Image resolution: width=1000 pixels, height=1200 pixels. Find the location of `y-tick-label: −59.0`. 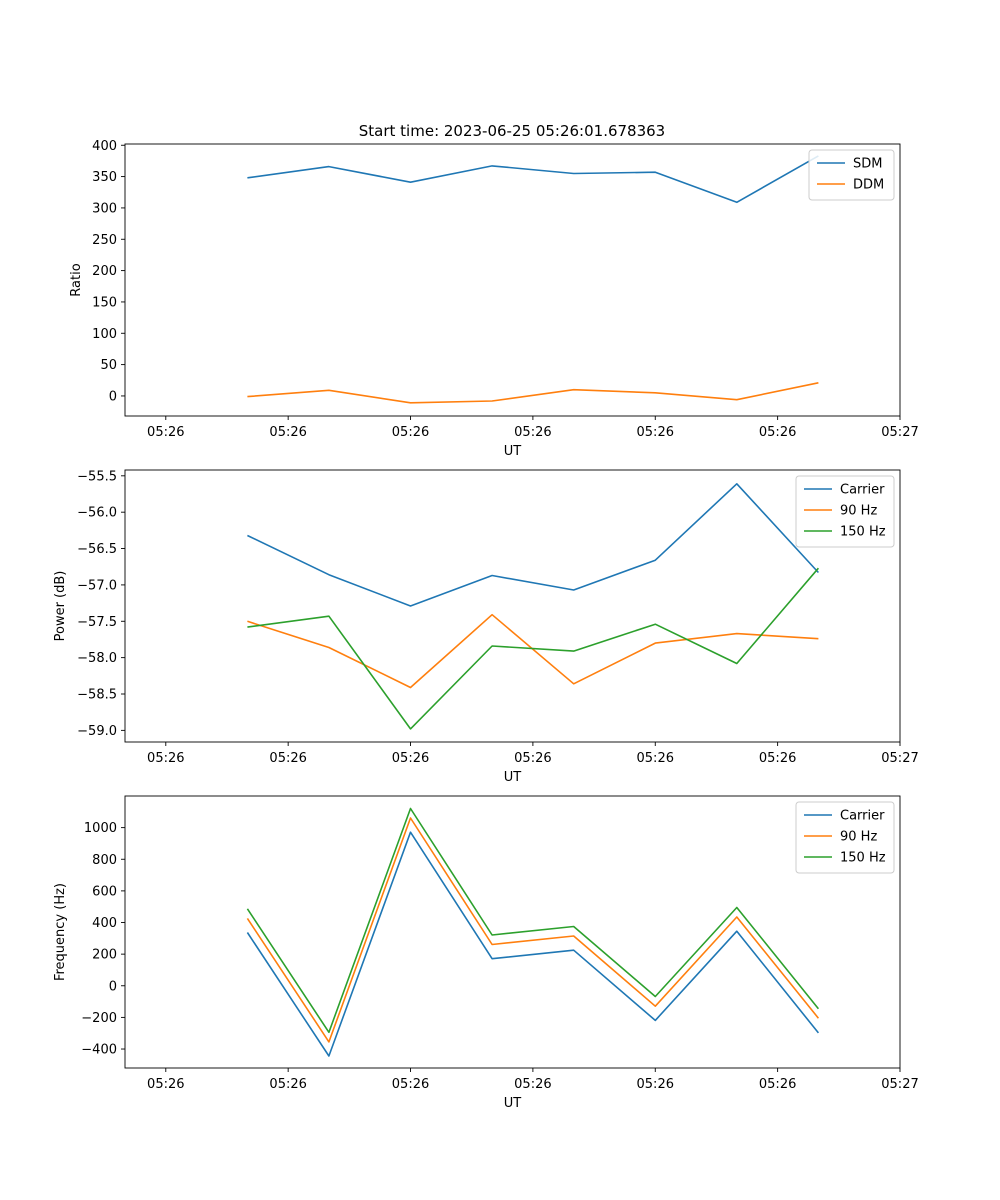

y-tick-label: −59.0 is located at coordinates (97, 731).